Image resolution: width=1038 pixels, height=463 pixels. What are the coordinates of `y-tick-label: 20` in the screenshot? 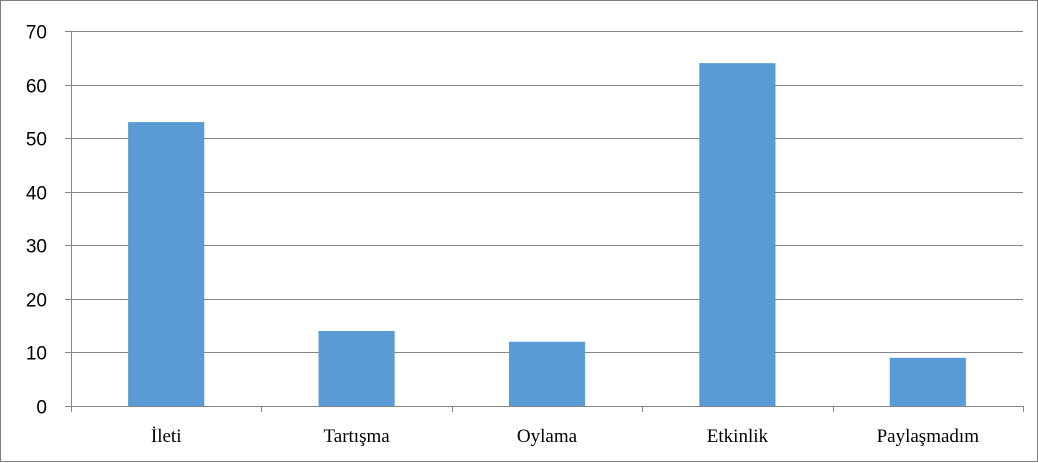 It's located at (36, 301).